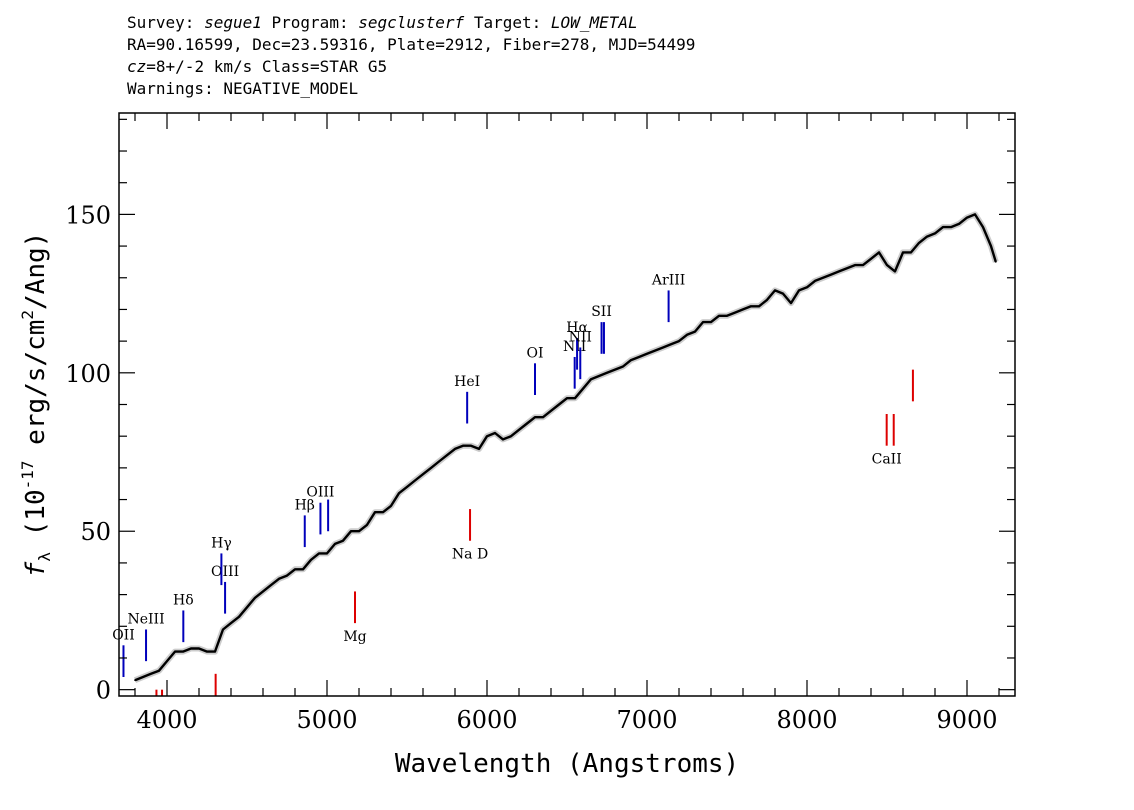 The width and height of the screenshot is (1134, 810). I want to click on y-tick-label: 0, so click(103, 691).